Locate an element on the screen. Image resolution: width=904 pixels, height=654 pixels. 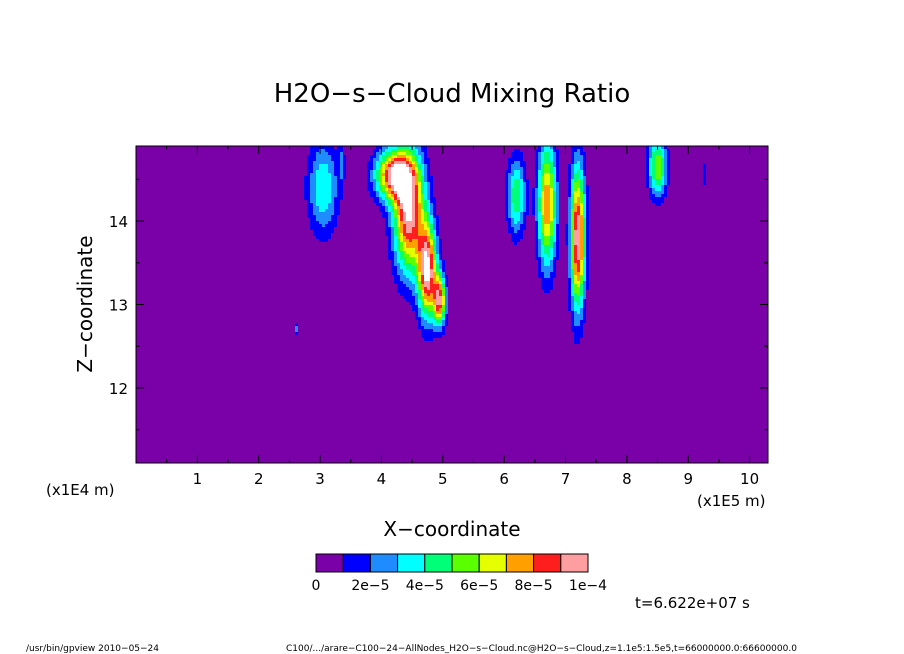
chart-title: H2O−s−Cloud Mixing Ratio is located at coordinates (452, 94).